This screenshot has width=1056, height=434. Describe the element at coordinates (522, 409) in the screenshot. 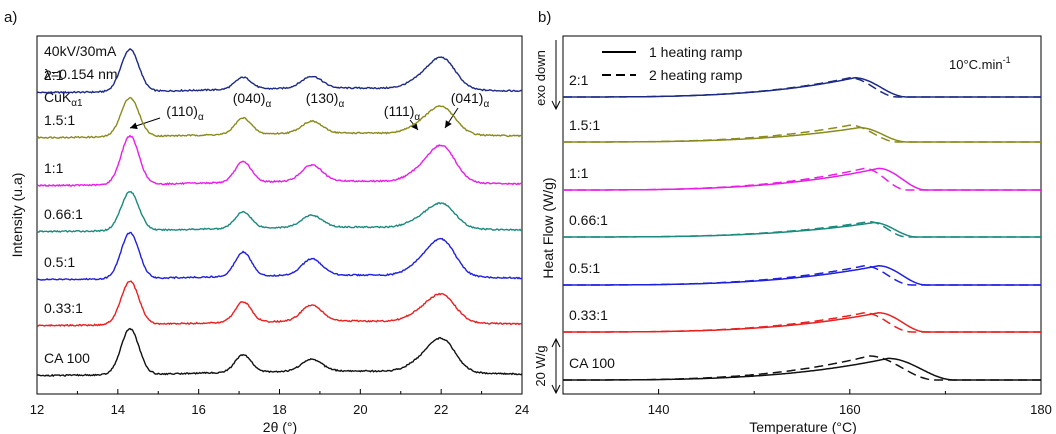

I see `panel-a-x-tick-label: 24` at that location.